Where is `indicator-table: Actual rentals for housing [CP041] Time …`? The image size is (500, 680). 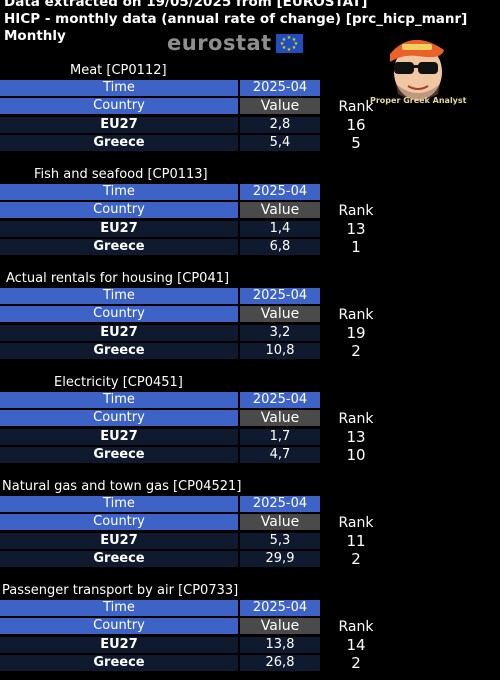 indicator-table: Actual rentals for housing [CP041] Time … is located at coordinates (250, 317).